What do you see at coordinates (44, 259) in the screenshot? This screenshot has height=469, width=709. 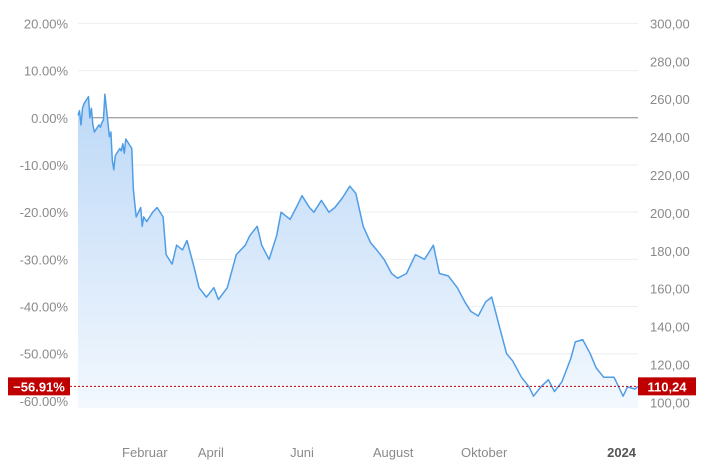 I see `left-tick-label: -30.00%` at bounding box center [44, 259].